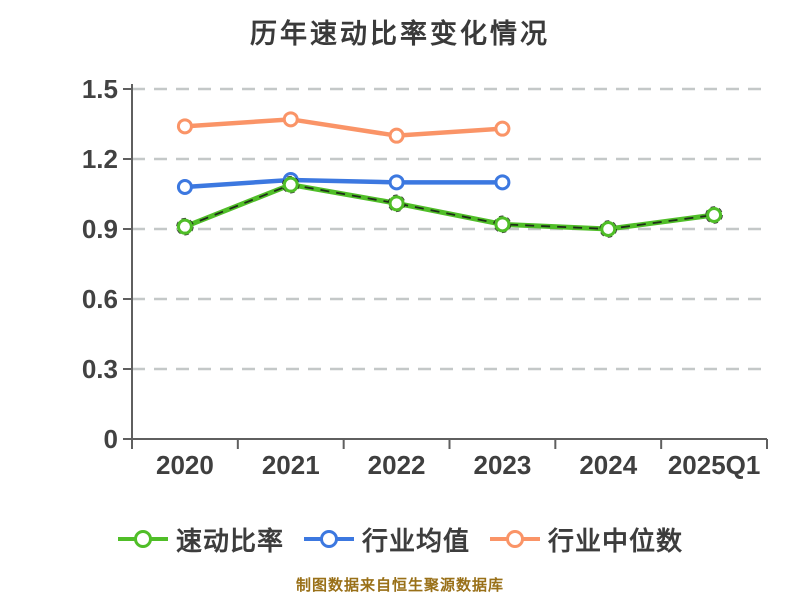  I want to click on industry-mean-line-marker-icon, so click(328, 539).